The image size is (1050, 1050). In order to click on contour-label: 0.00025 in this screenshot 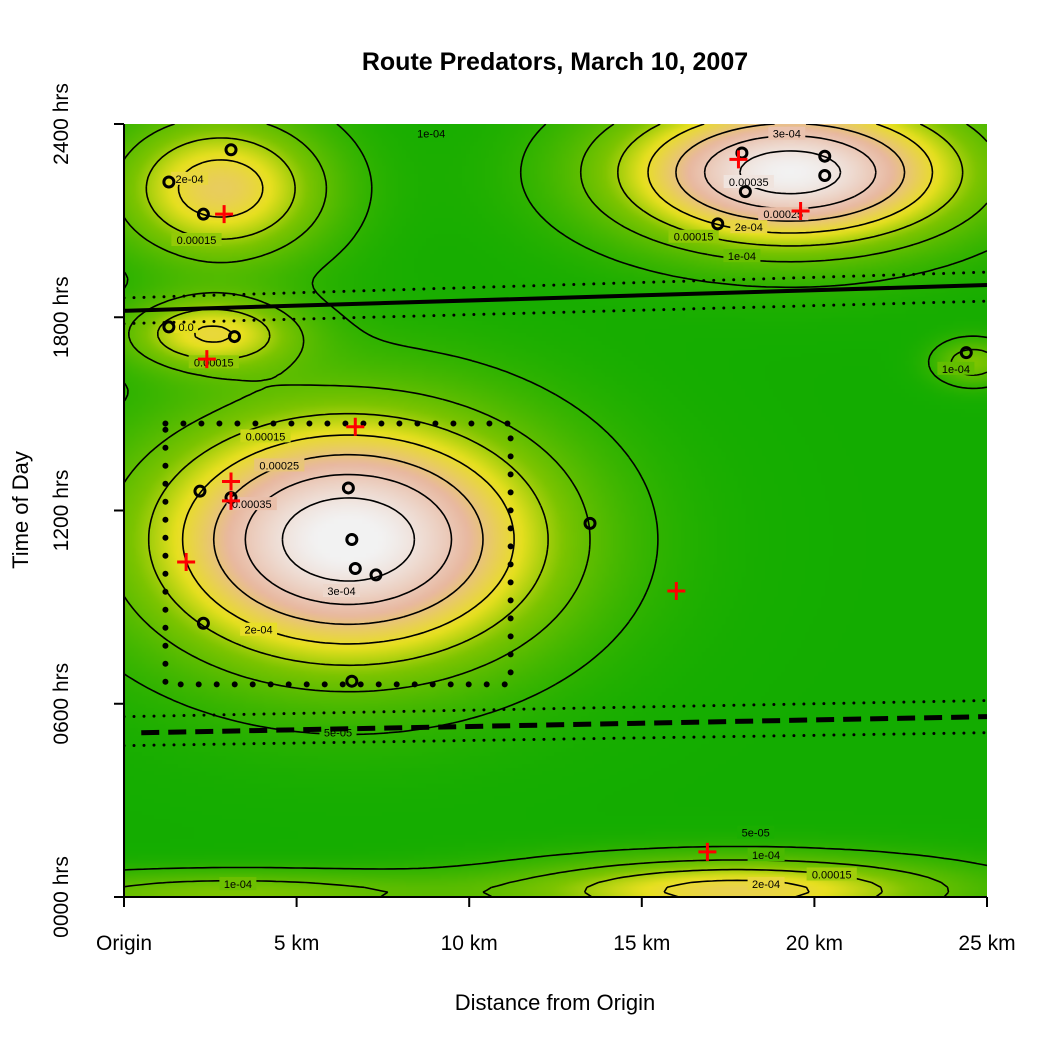, I will do `click(279, 465)`.